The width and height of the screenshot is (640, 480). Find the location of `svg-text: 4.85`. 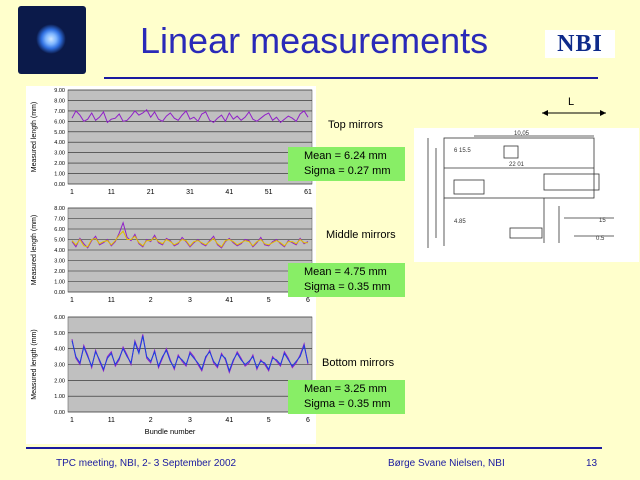

svg-text: 4.85 is located at coordinates (460, 222).